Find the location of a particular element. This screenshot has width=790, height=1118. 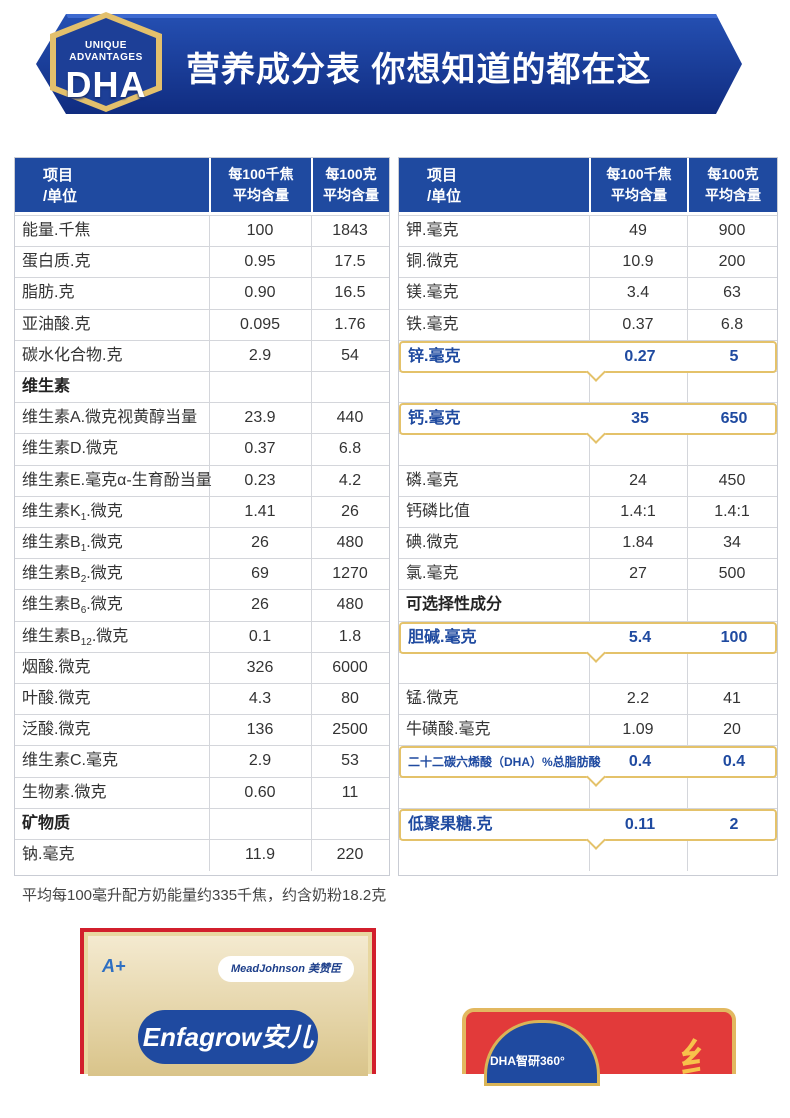

table-row: 碳水化合物.克 2.9 54 is located at coordinates (202, 355).